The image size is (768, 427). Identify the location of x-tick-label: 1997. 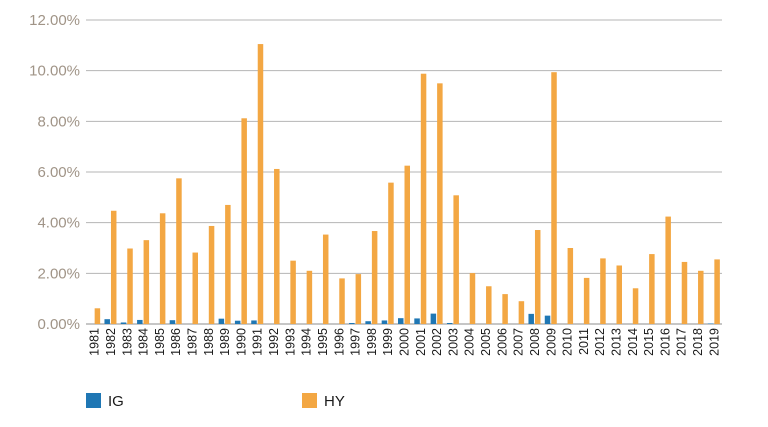
(356, 342).